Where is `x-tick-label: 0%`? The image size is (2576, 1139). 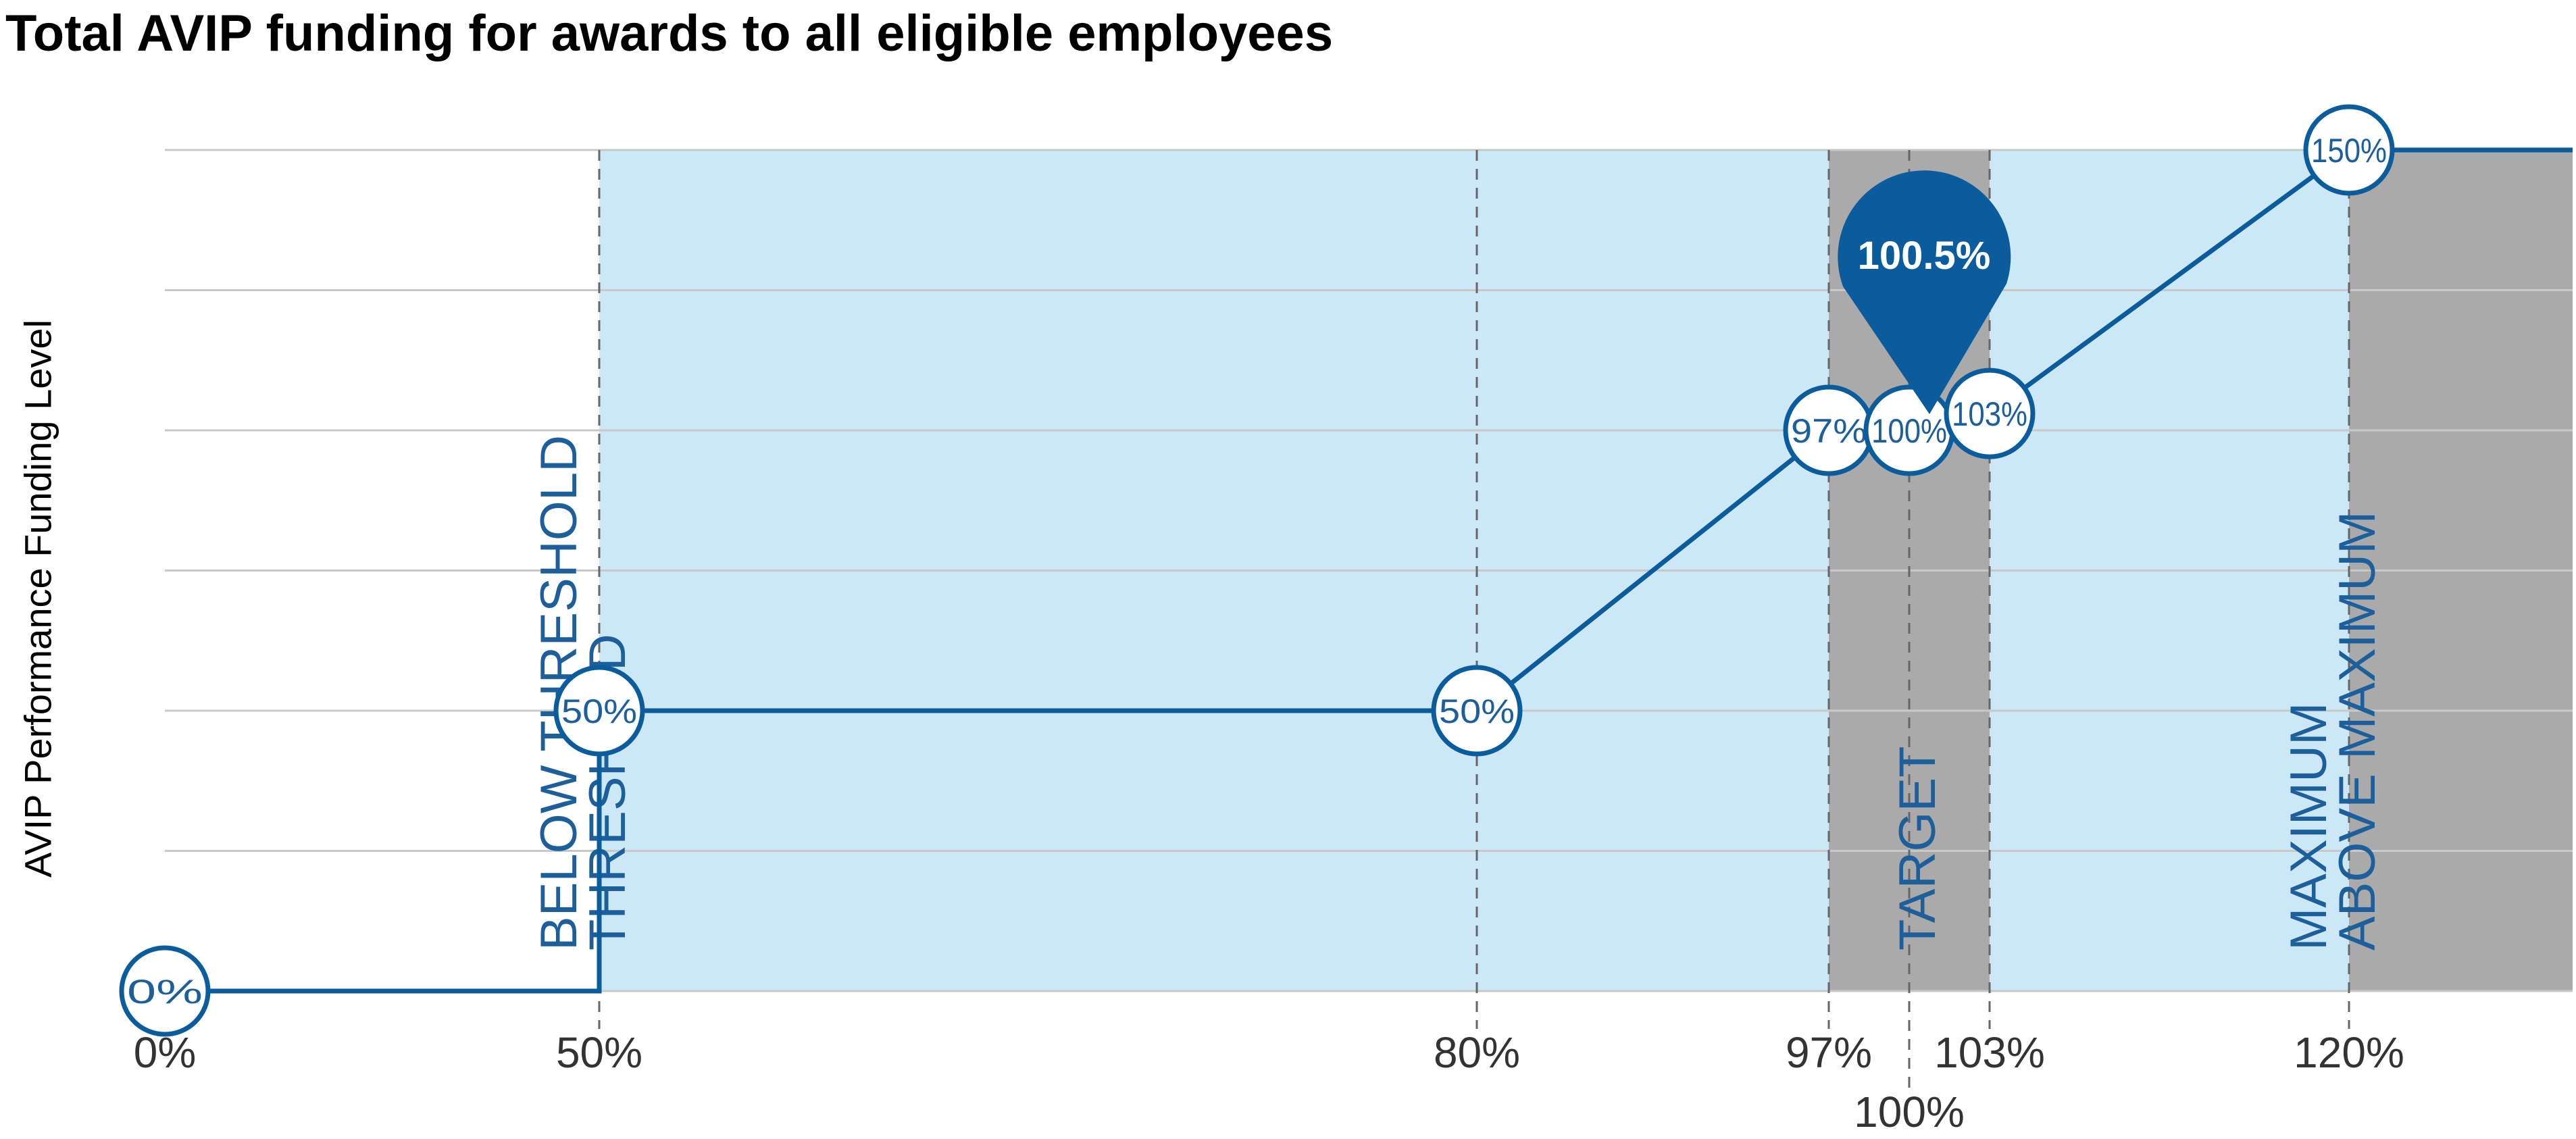 x-tick-label: 0% is located at coordinates (165, 1052).